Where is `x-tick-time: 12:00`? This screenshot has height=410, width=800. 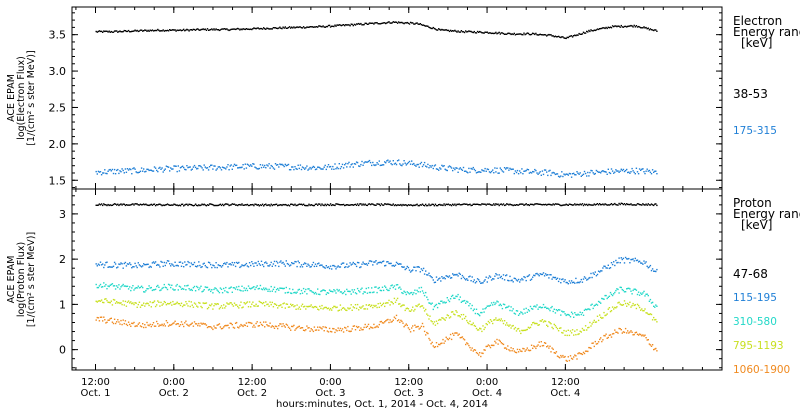
x-tick-time: 12:00 is located at coordinates (565, 382).